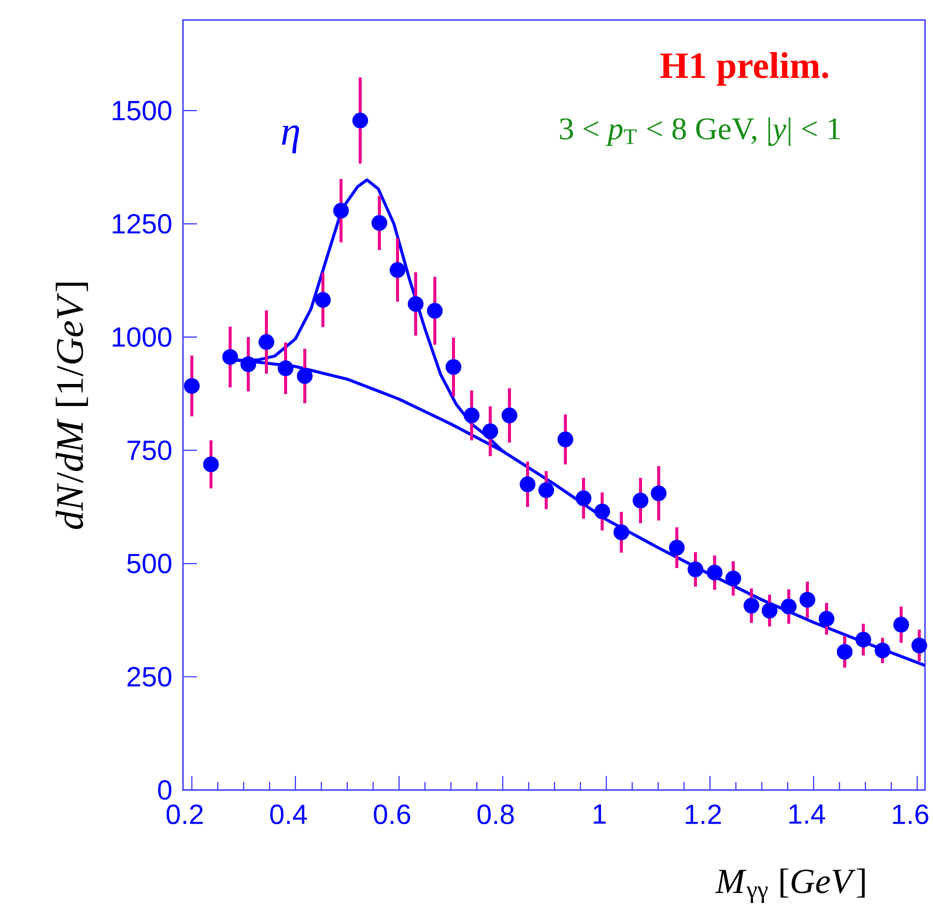 Image resolution: width=933 pixels, height=913 pixels. Describe the element at coordinates (150, 450) in the screenshot. I see `y-tick-label: 750` at that location.